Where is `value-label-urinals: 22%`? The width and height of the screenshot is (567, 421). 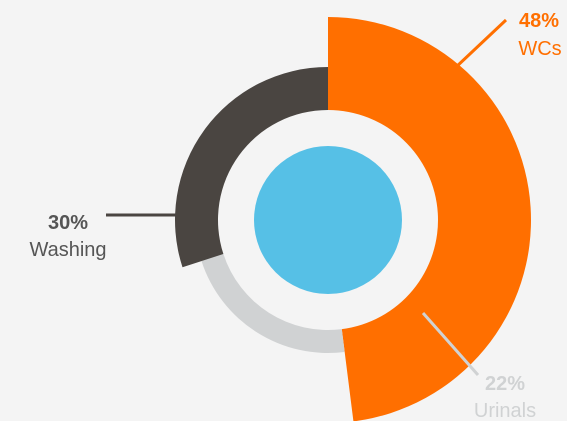 value-label-urinals: 22% is located at coordinates (505, 384).